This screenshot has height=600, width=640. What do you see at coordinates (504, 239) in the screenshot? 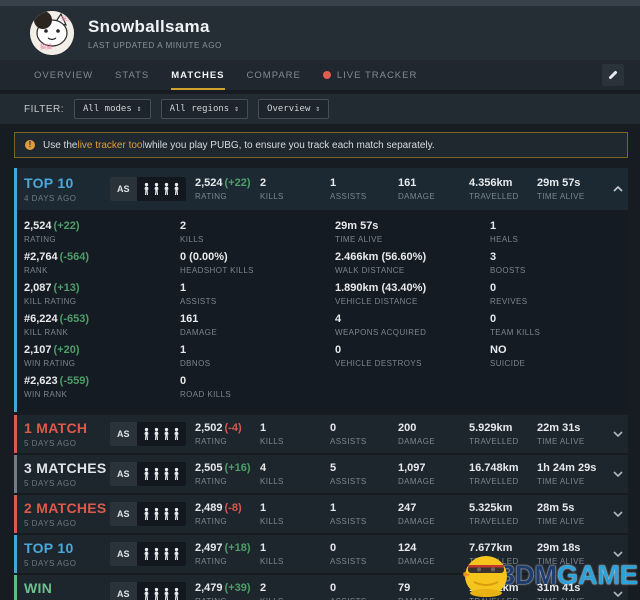
I see `detail-label: HEALS` at bounding box center [504, 239].